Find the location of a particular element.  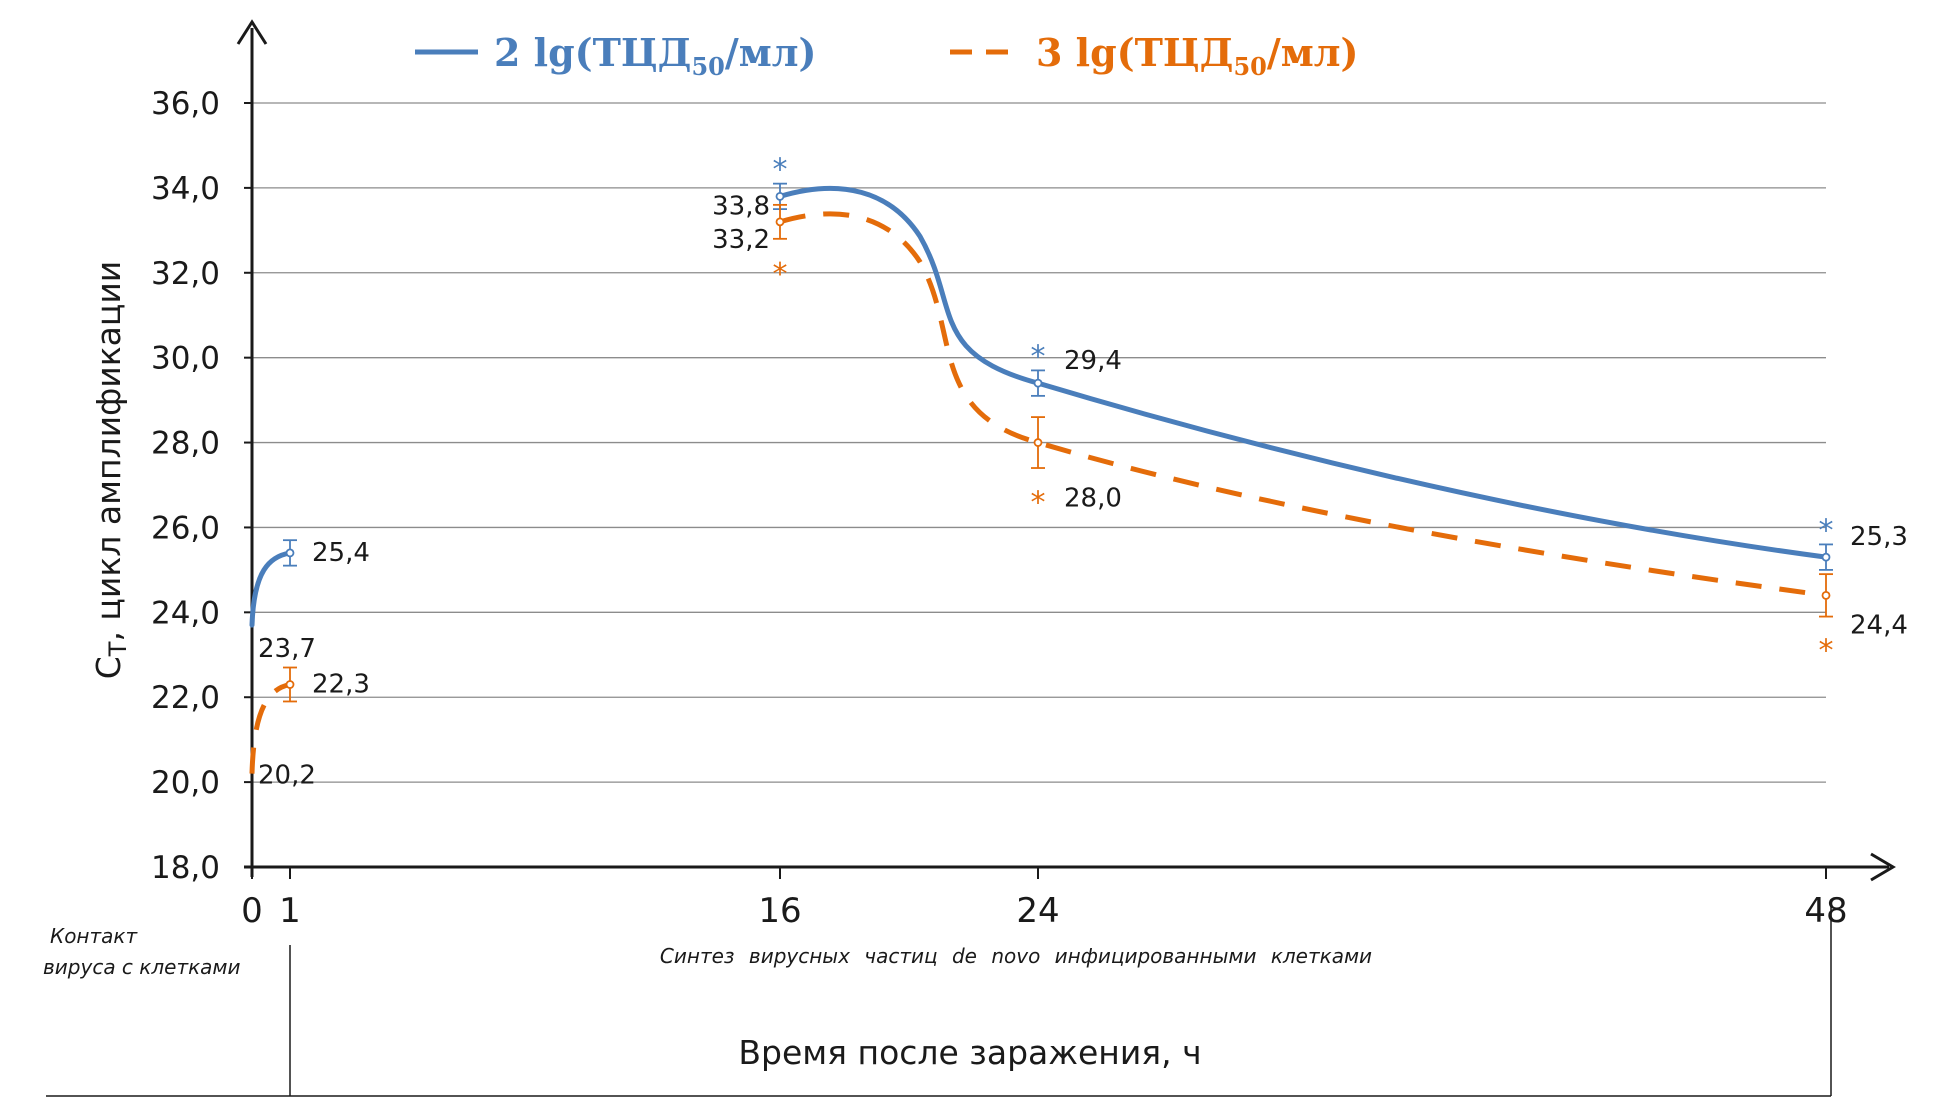

y-tick-label-34: 34,0 is located at coordinates (185, 189).